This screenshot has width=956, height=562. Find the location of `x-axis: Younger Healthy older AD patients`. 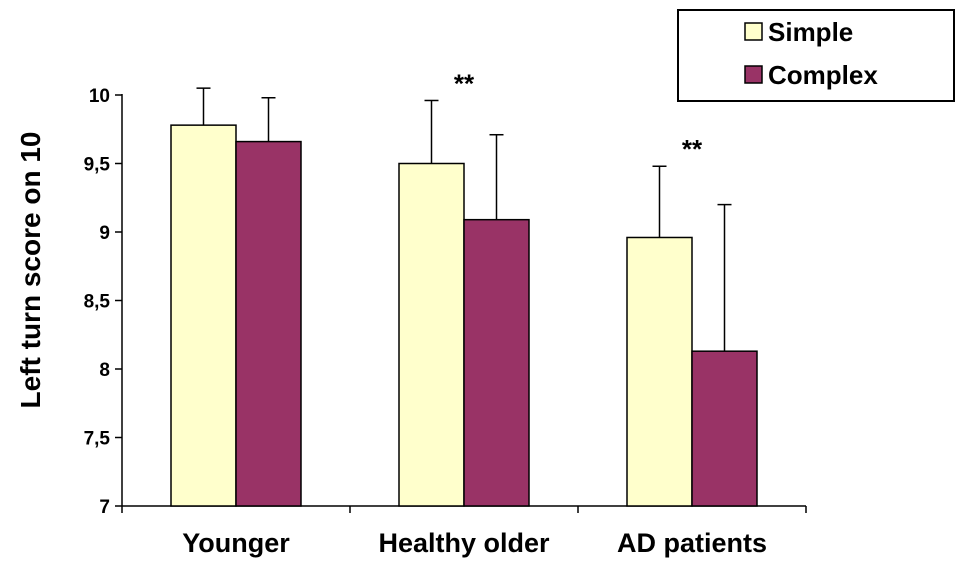

x-axis: Younger Healthy older AD patients is located at coordinates (464, 531).